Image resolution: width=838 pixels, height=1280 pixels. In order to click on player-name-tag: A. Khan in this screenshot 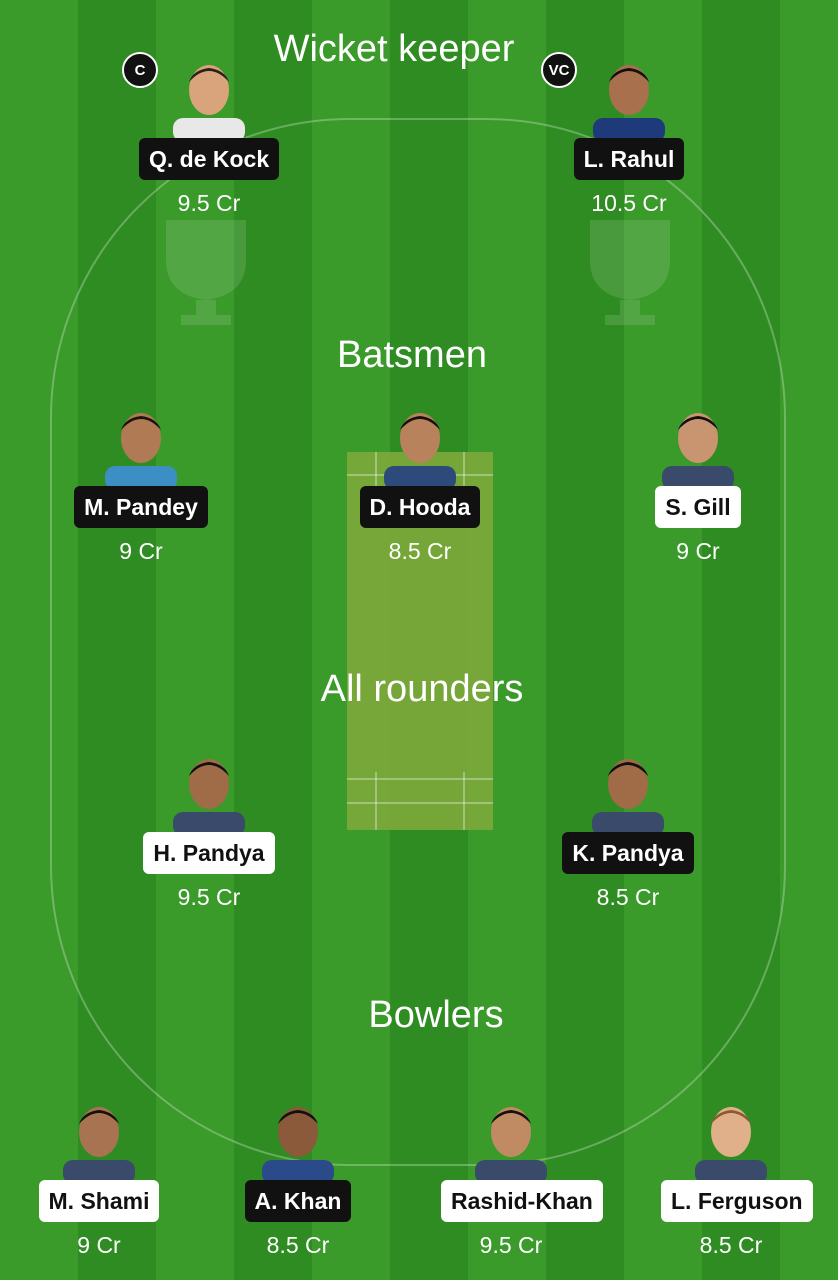, I will do `click(298, 1201)`.